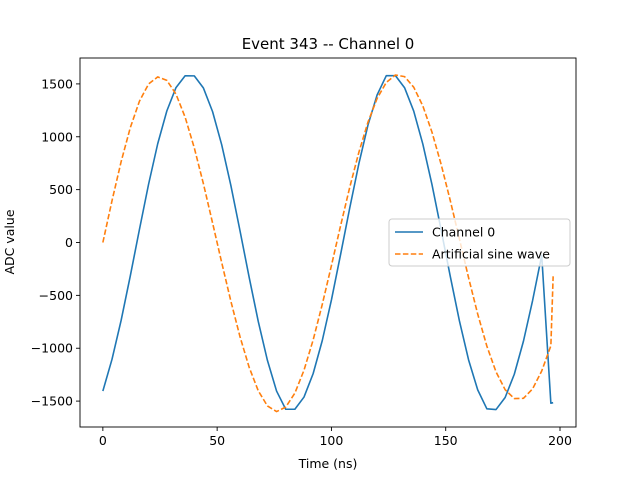 The width and height of the screenshot is (640, 484). Describe the element at coordinates (57, 136) in the screenshot. I see `y-tick-label: 1000` at that location.